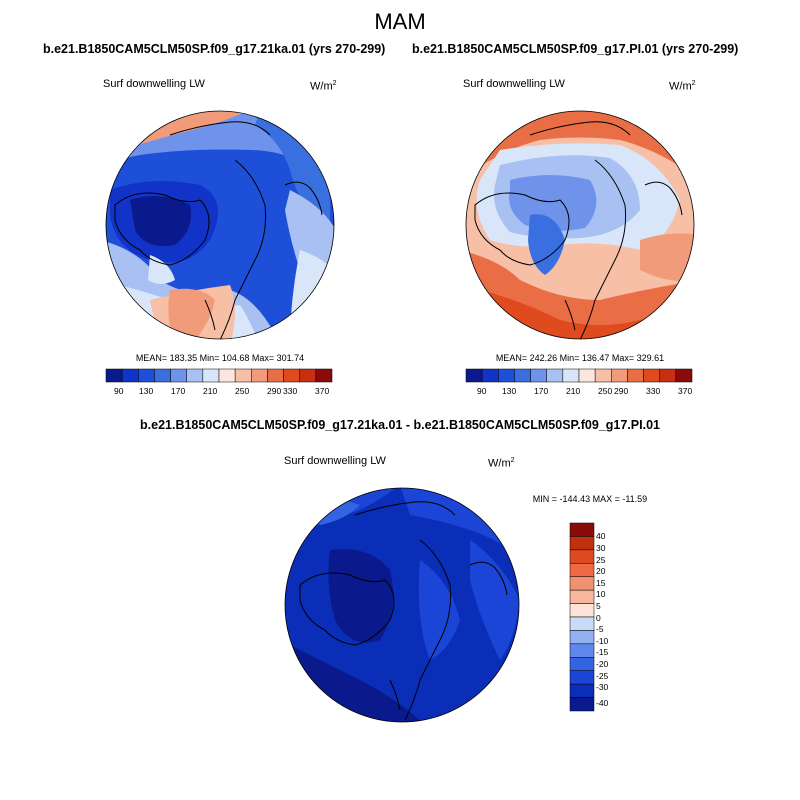  I want to click on colorbar-3-tick-label: 40, so click(601, 536).